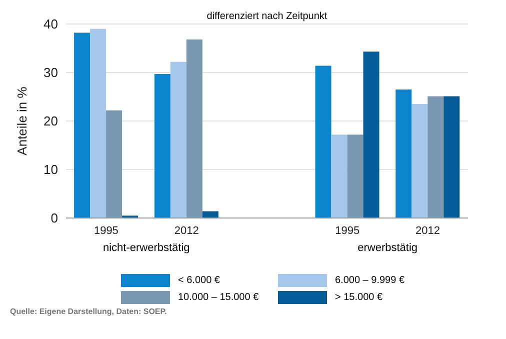 This screenshot has width=506, height=339. What do you see at coordinates (359, 297) in the screenshot?
I see `legend-label: > 15.000 €` at bounding box center [359, 297].